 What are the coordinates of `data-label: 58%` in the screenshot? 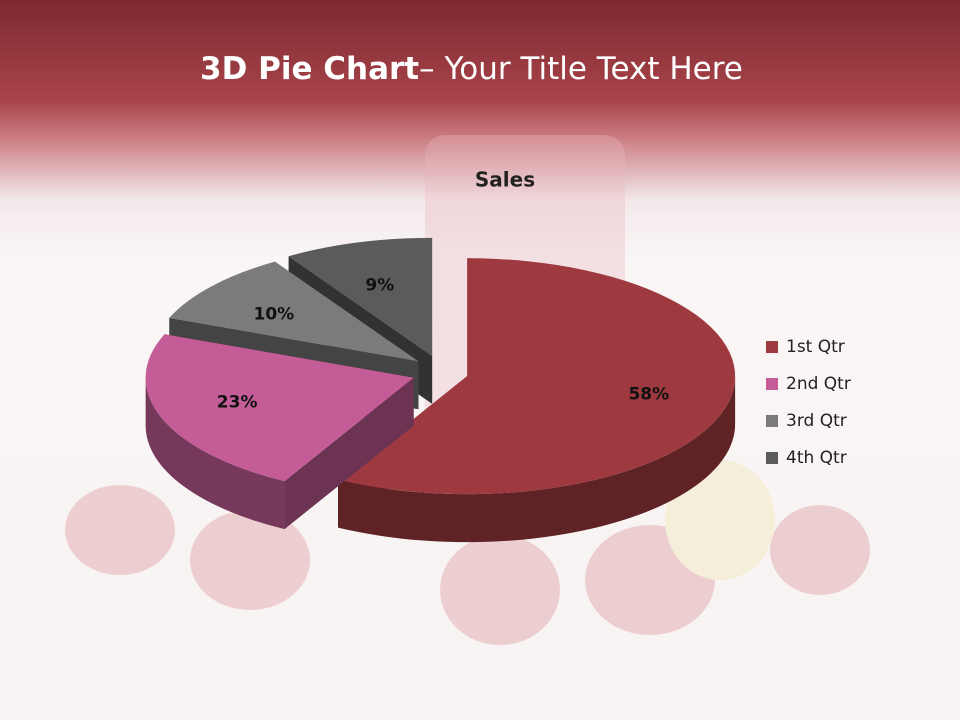 It's located at (648, 394).